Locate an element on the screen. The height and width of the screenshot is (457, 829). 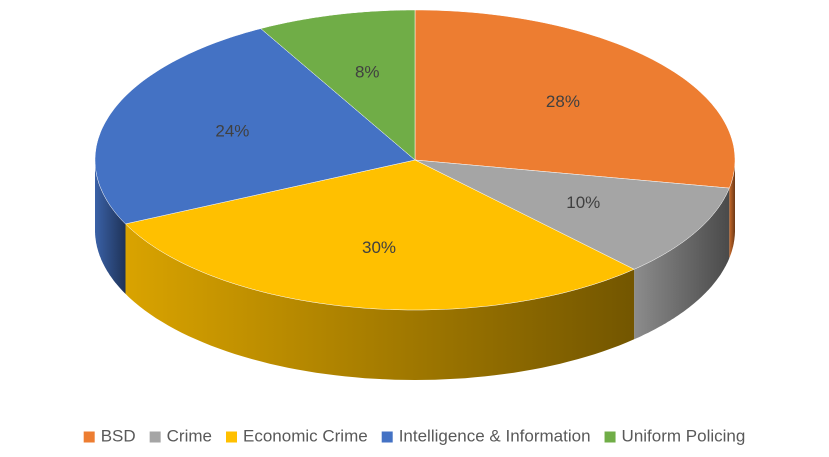
legend-label: Economic Crime is located at coordinates (305, 435).